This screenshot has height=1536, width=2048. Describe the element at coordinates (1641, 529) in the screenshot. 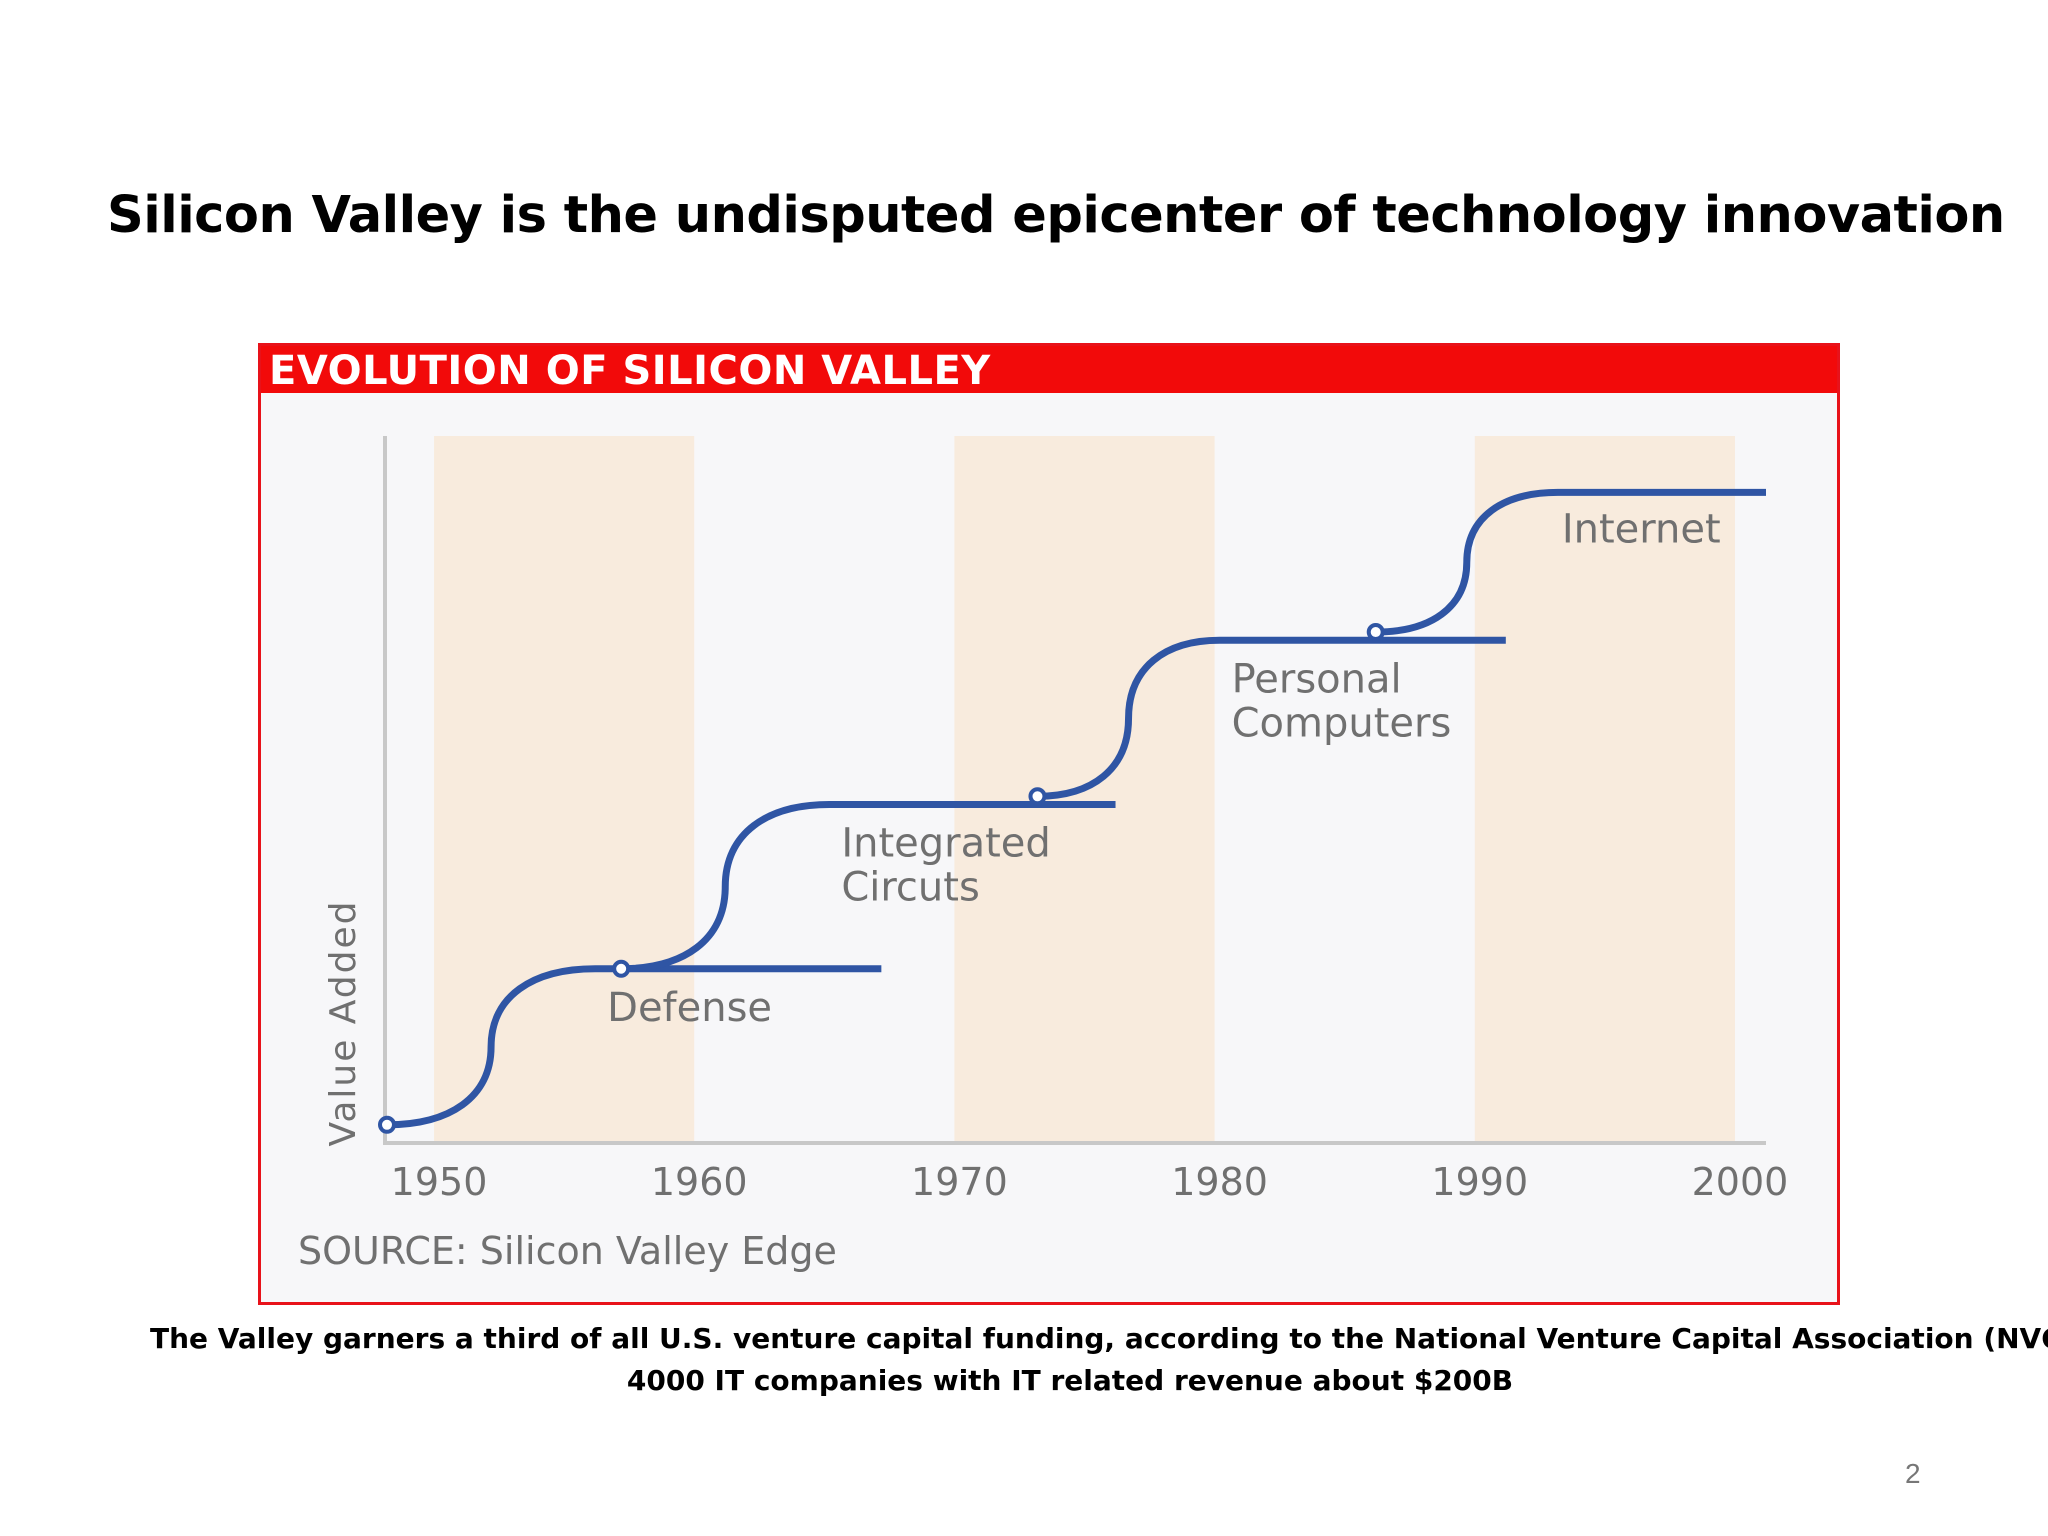

I see `series-label-3: Internet` at that location.